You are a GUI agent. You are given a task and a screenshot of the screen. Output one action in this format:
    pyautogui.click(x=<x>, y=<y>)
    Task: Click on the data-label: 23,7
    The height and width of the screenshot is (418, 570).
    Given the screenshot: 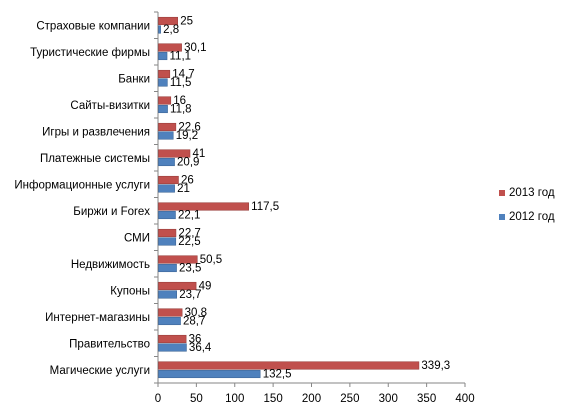 What is the action you would take?
    pyautogui.click(x=190, y=295)
    